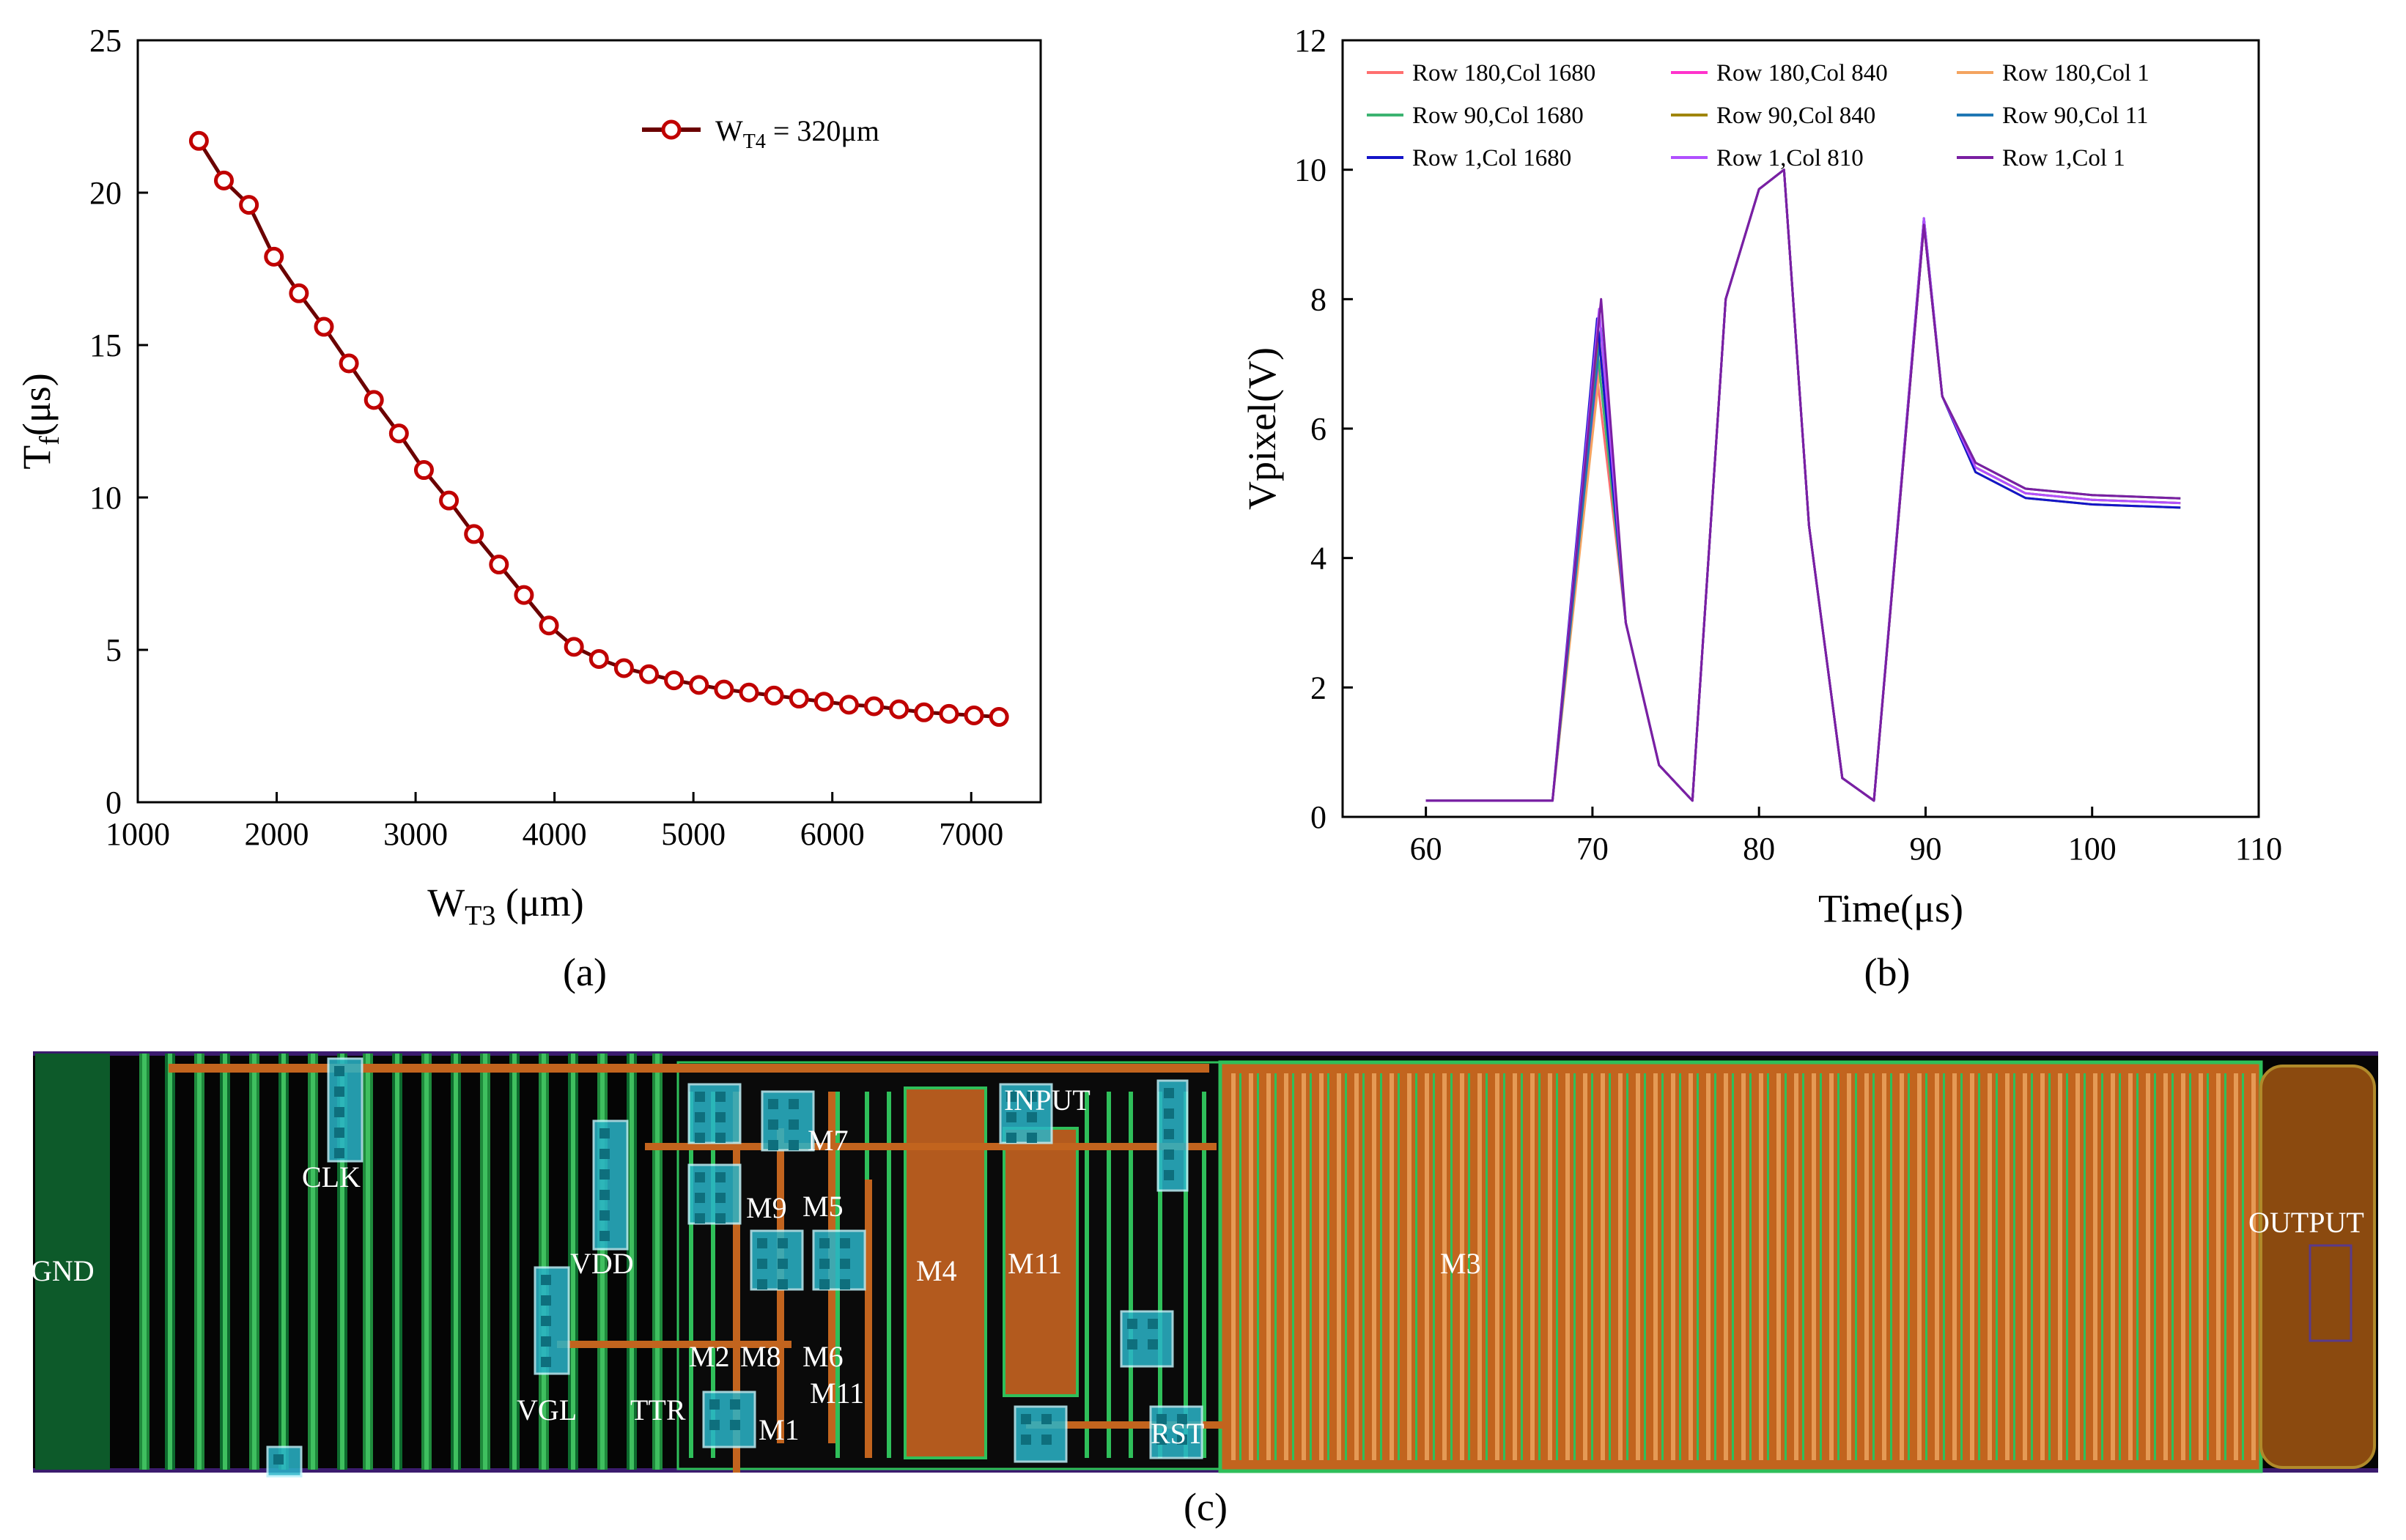  Describe the element at coordinates (823, 1356) in the screenshot. I see `label-m6: M6` at that location.